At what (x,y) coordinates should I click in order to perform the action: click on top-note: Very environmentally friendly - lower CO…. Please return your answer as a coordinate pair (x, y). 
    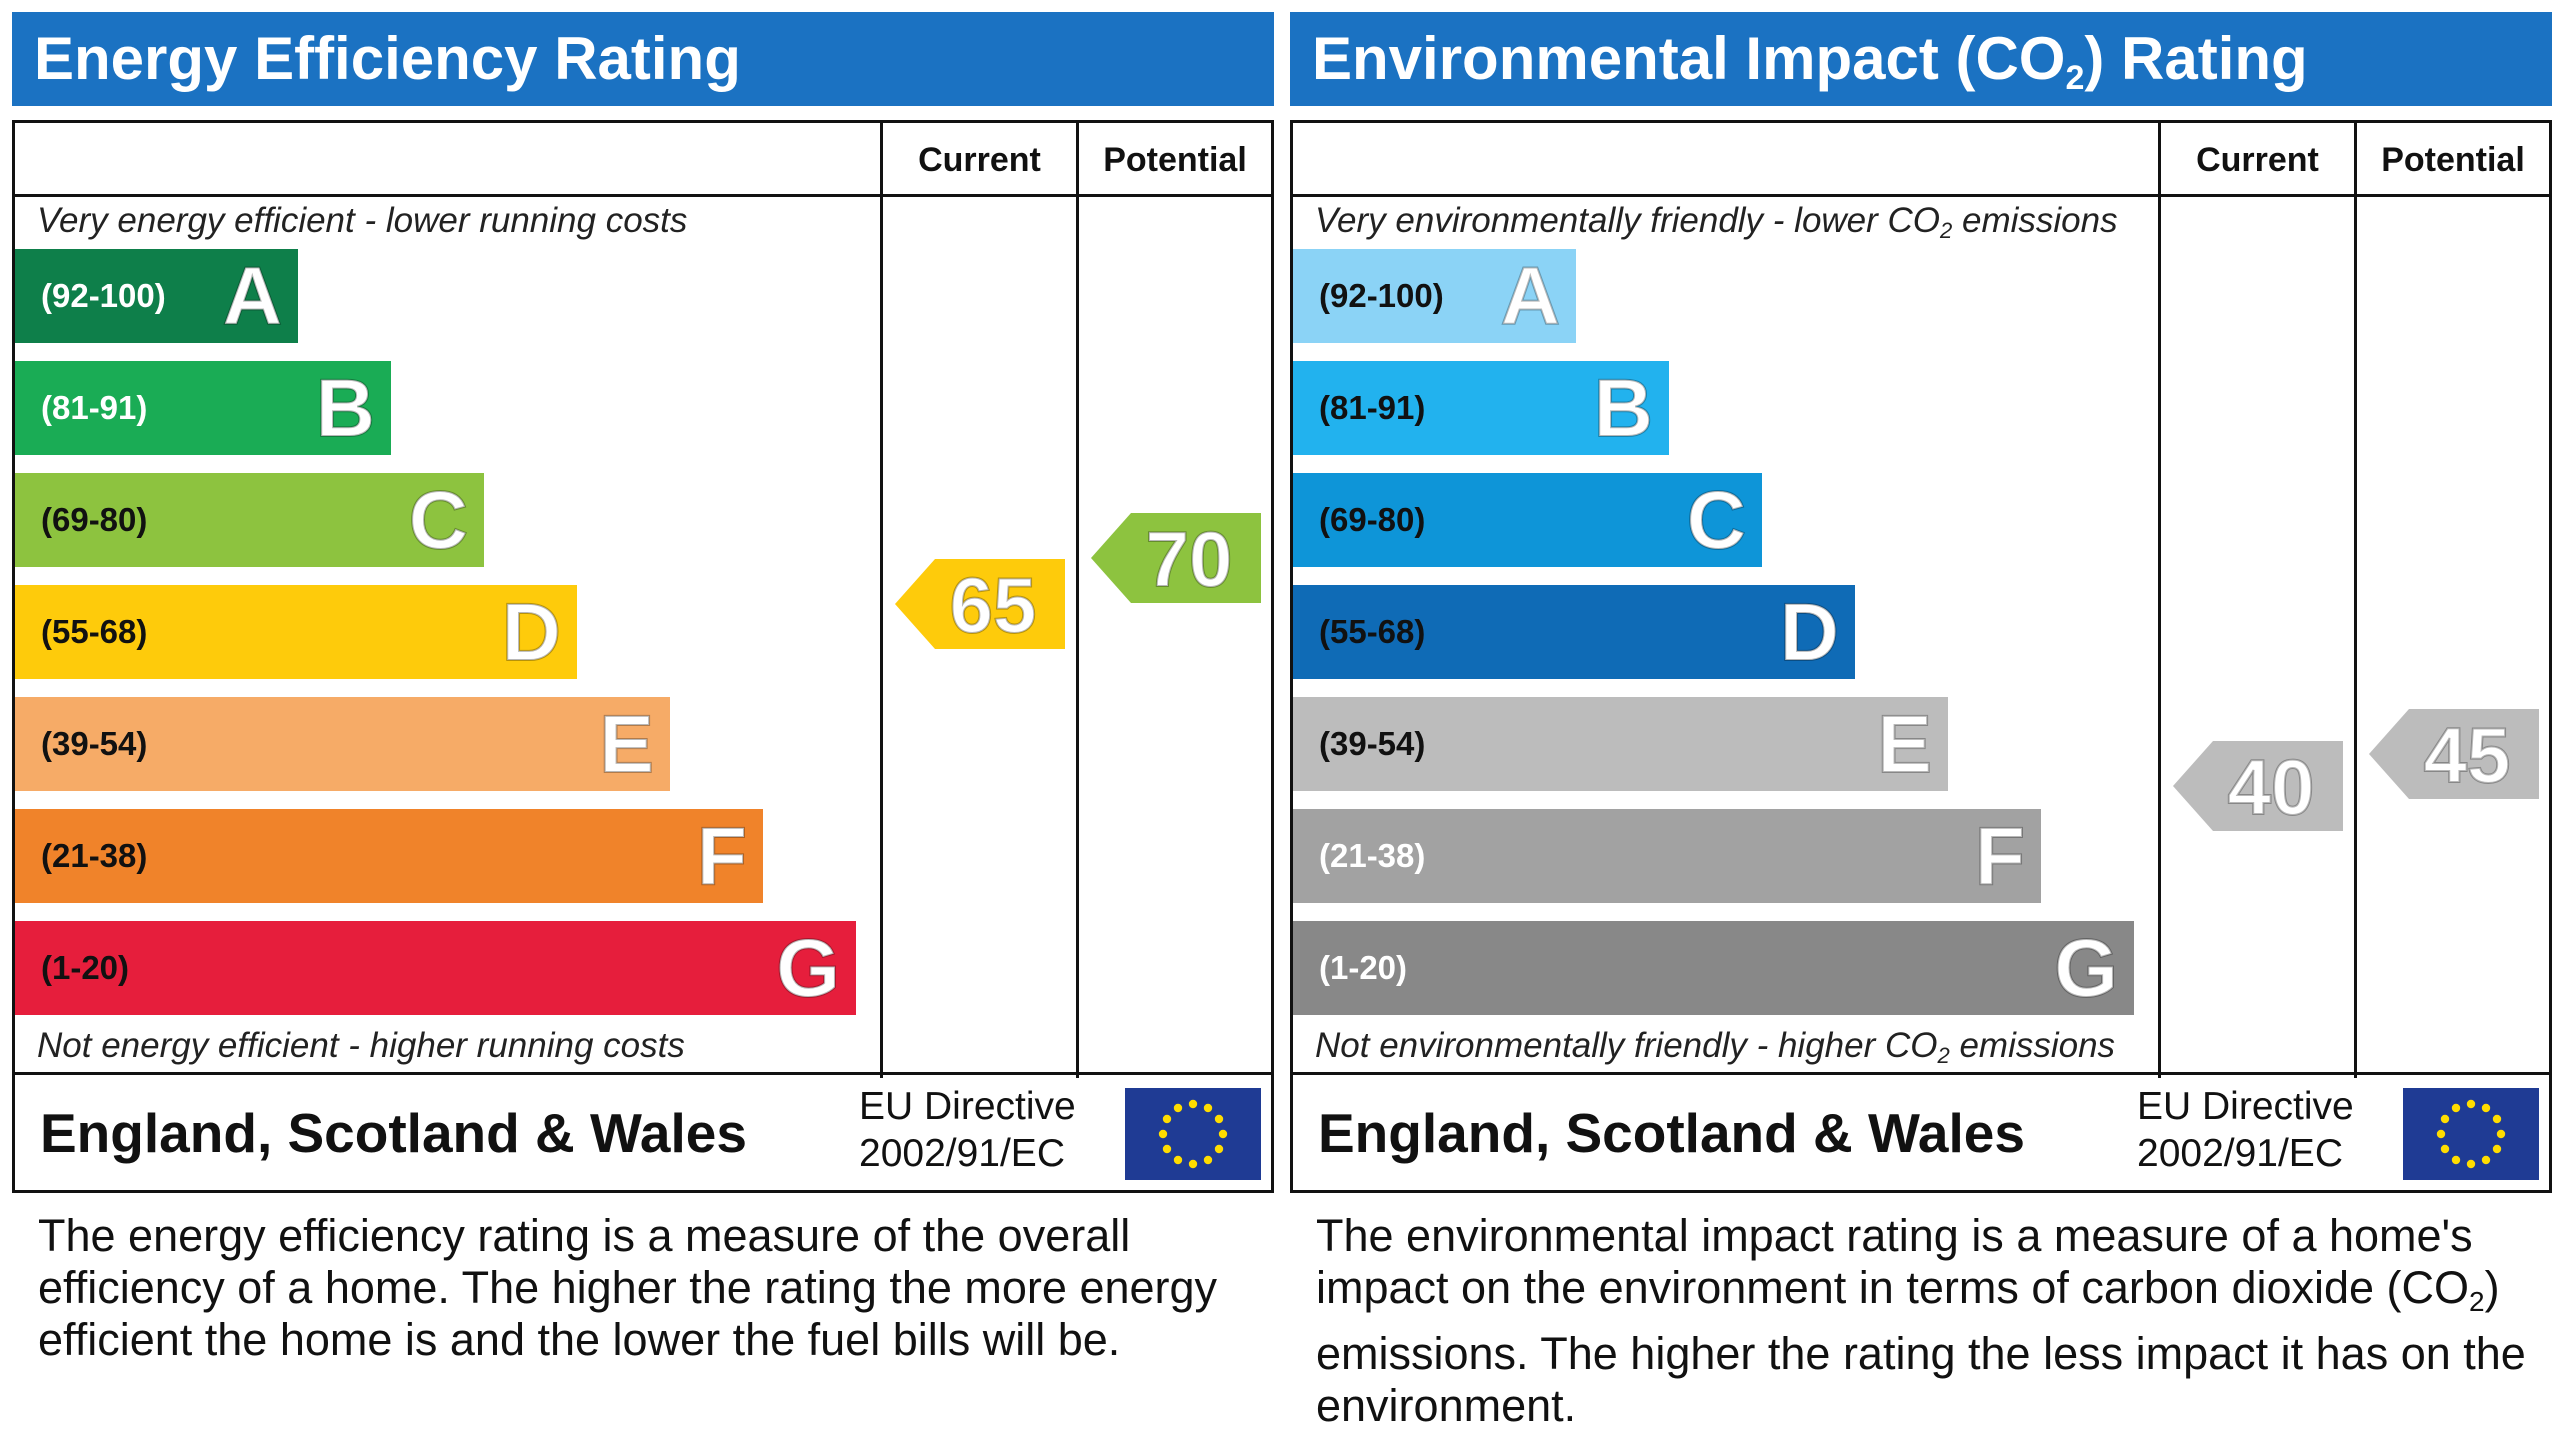
    Looking at the image, I should click on (1716, 222).